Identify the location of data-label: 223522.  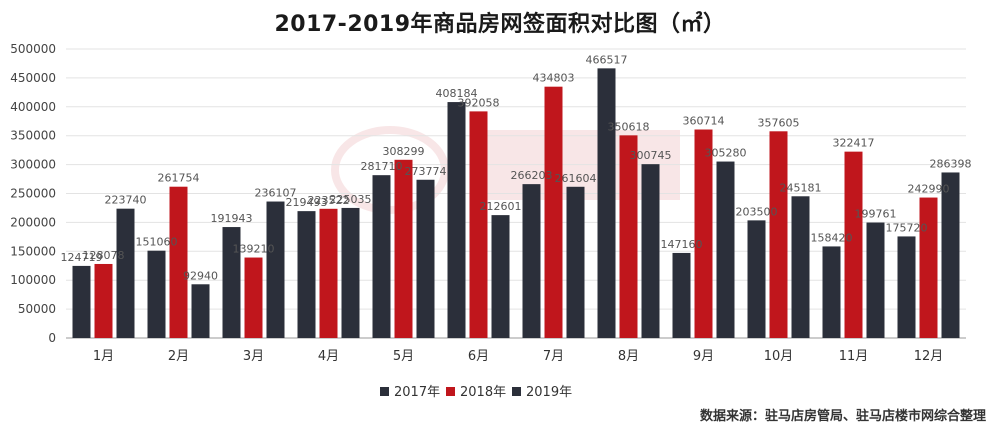
(329, 200).